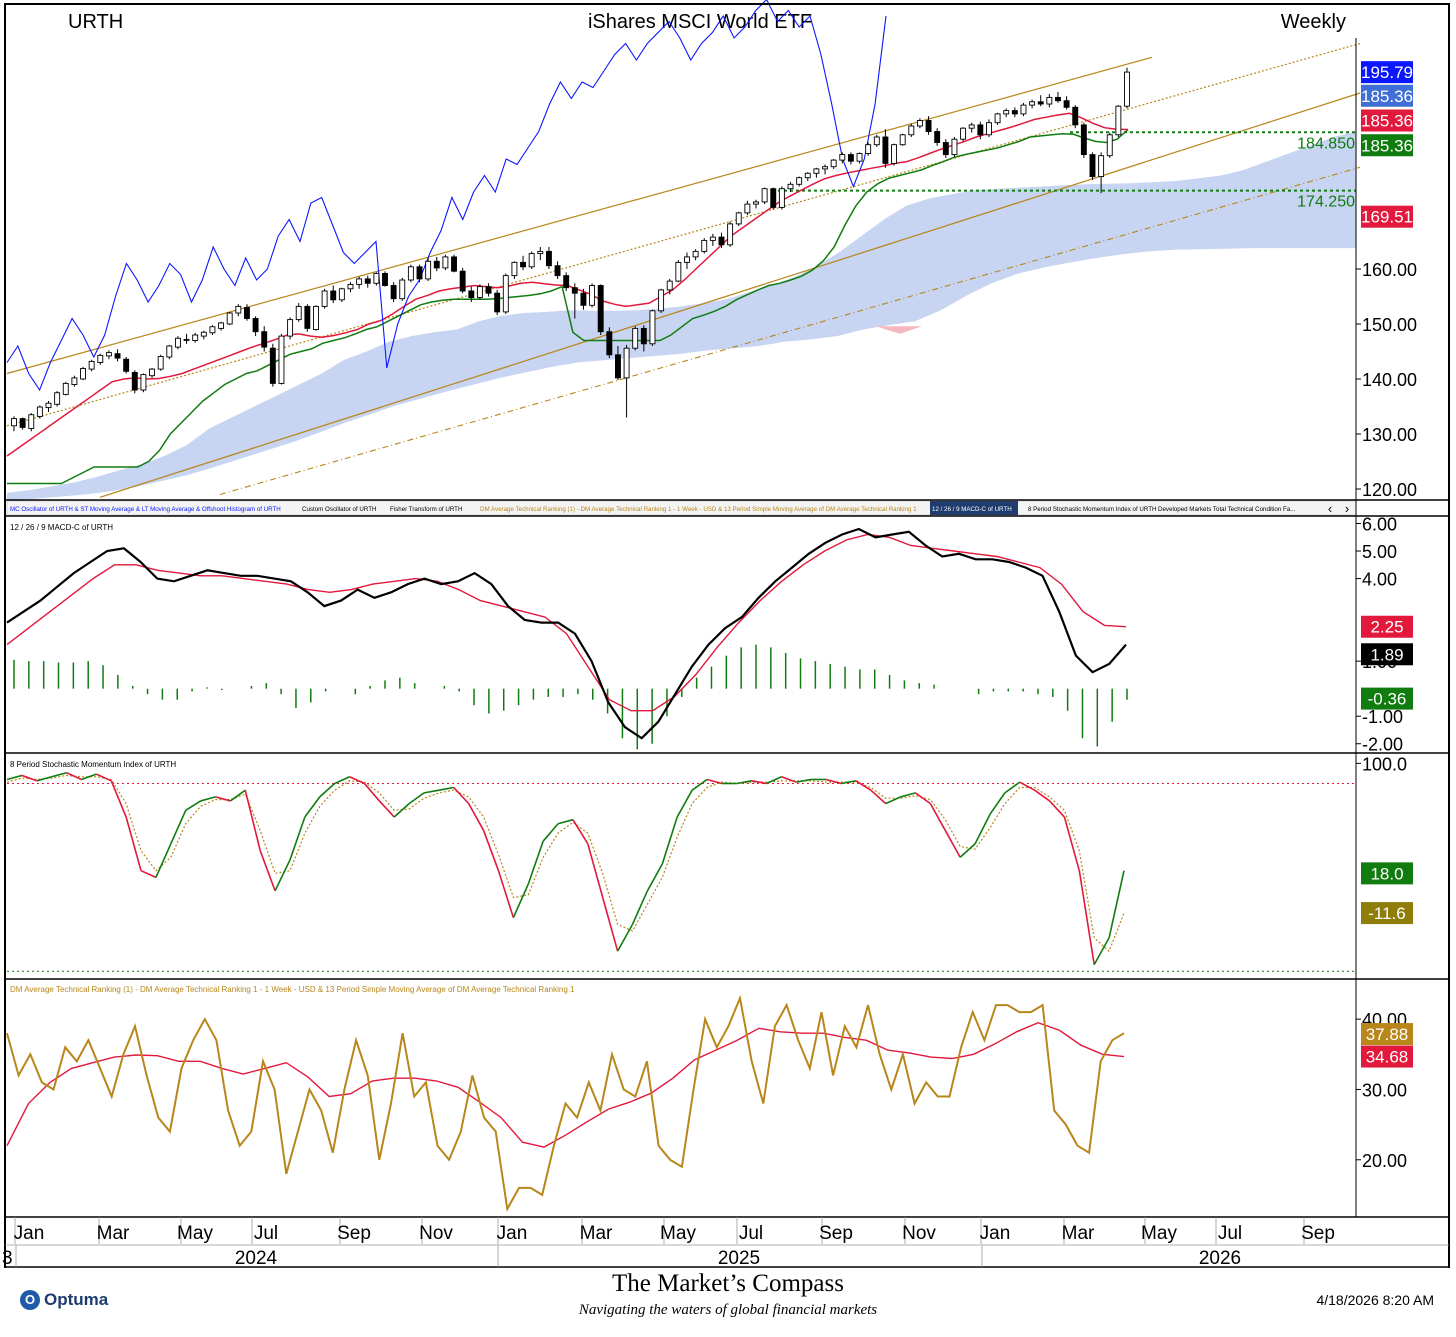 This screenshot has height=1337, width=1456. Describe the element at coordinates (76, 1299) in the screenshot. I see `optuma-brand-label: Optuma` at that location.